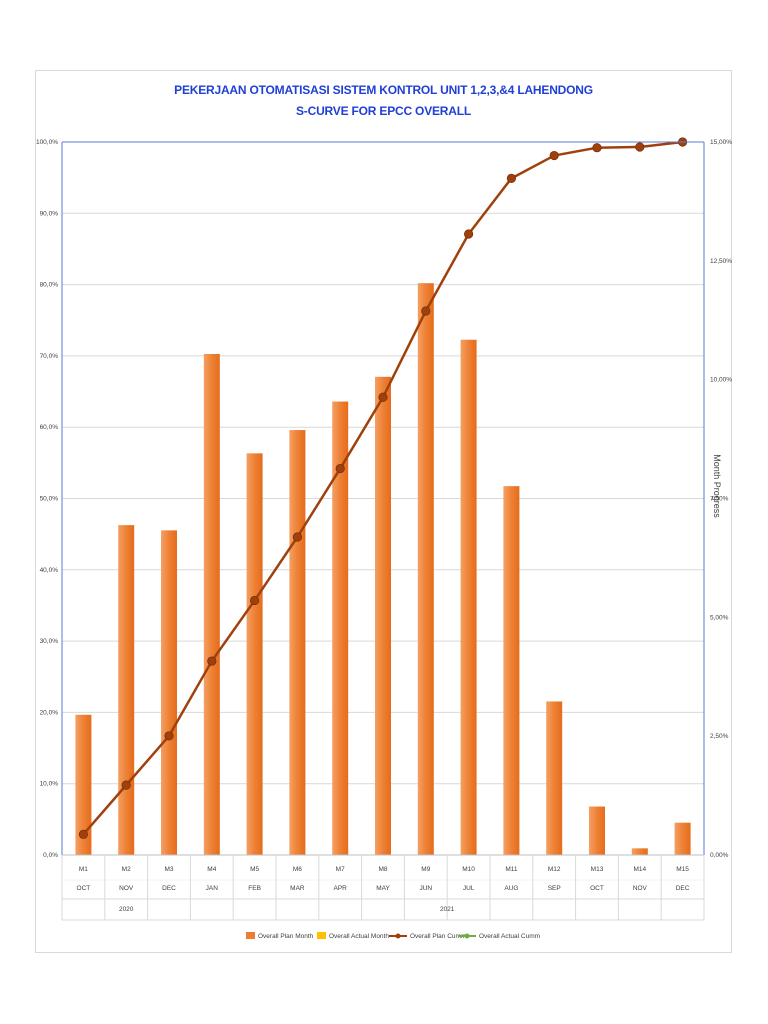 This screenshot has height=1024, width=768. What do you see at coordinates (719, 499) in the screenshot?
I see `y-right-tick-label: 7,50%` at bounding box center [719, 499].